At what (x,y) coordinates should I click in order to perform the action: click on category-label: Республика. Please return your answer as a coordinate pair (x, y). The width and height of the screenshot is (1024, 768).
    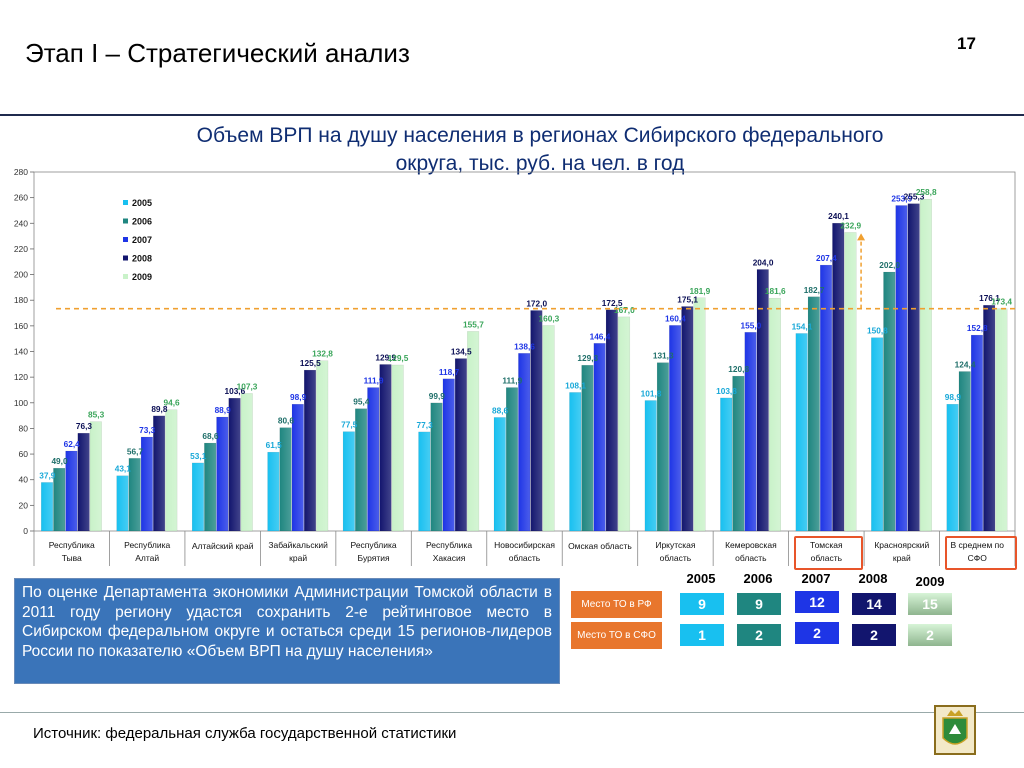
    Looking at the image, I should click on (147, 545).